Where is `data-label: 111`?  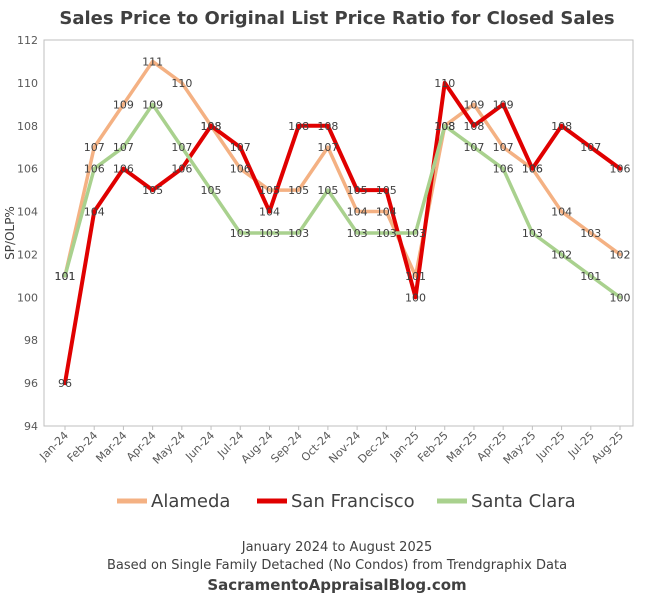 data-label: 111 is located at coordinates (152, 61).